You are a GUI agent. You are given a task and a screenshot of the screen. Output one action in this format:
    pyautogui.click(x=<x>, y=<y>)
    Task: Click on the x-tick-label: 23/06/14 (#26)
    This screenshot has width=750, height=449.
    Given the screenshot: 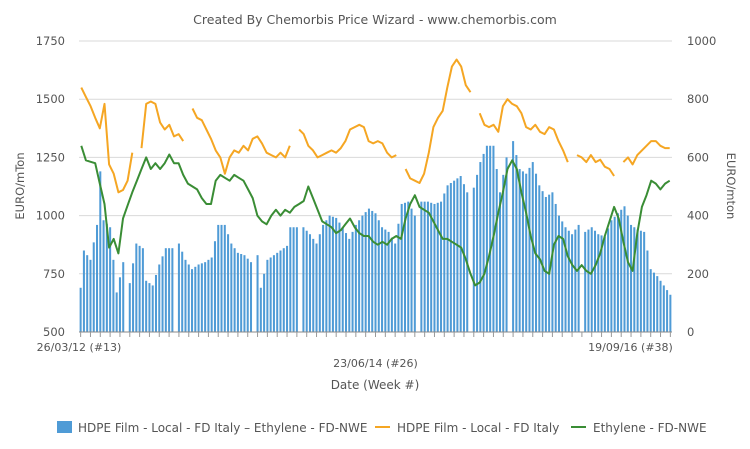 What is the action you would take?
    pyautogui.click(x=375, y=363)
    